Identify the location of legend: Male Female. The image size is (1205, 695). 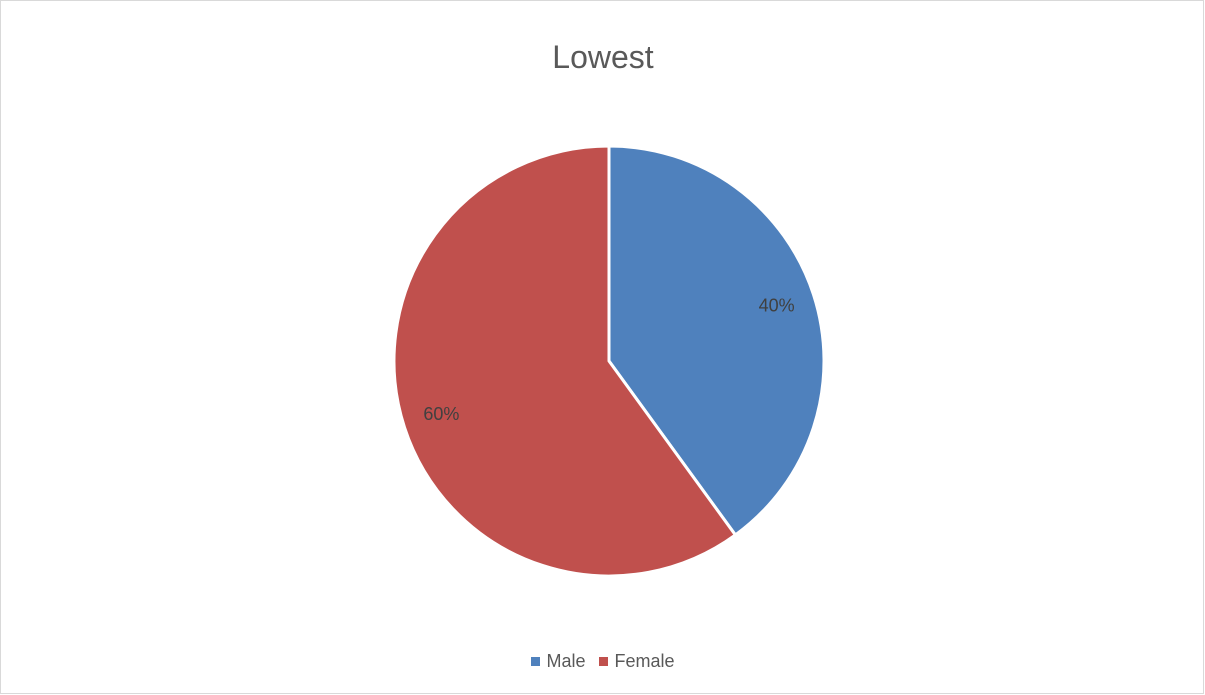
(603, 661).